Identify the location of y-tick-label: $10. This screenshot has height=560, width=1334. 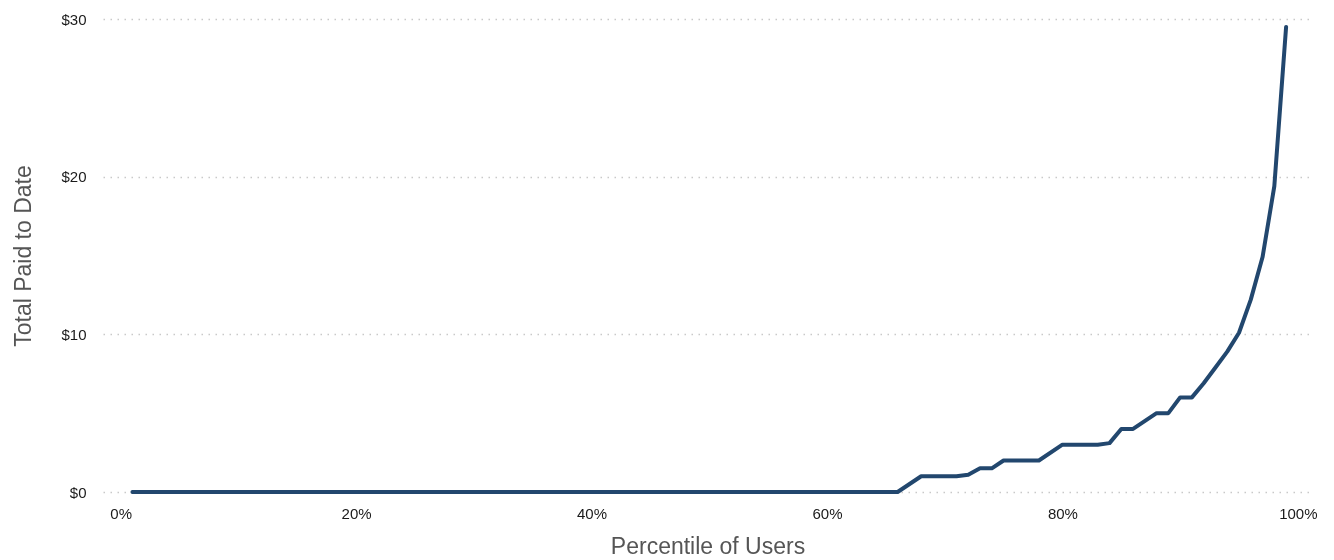
(74, 334).